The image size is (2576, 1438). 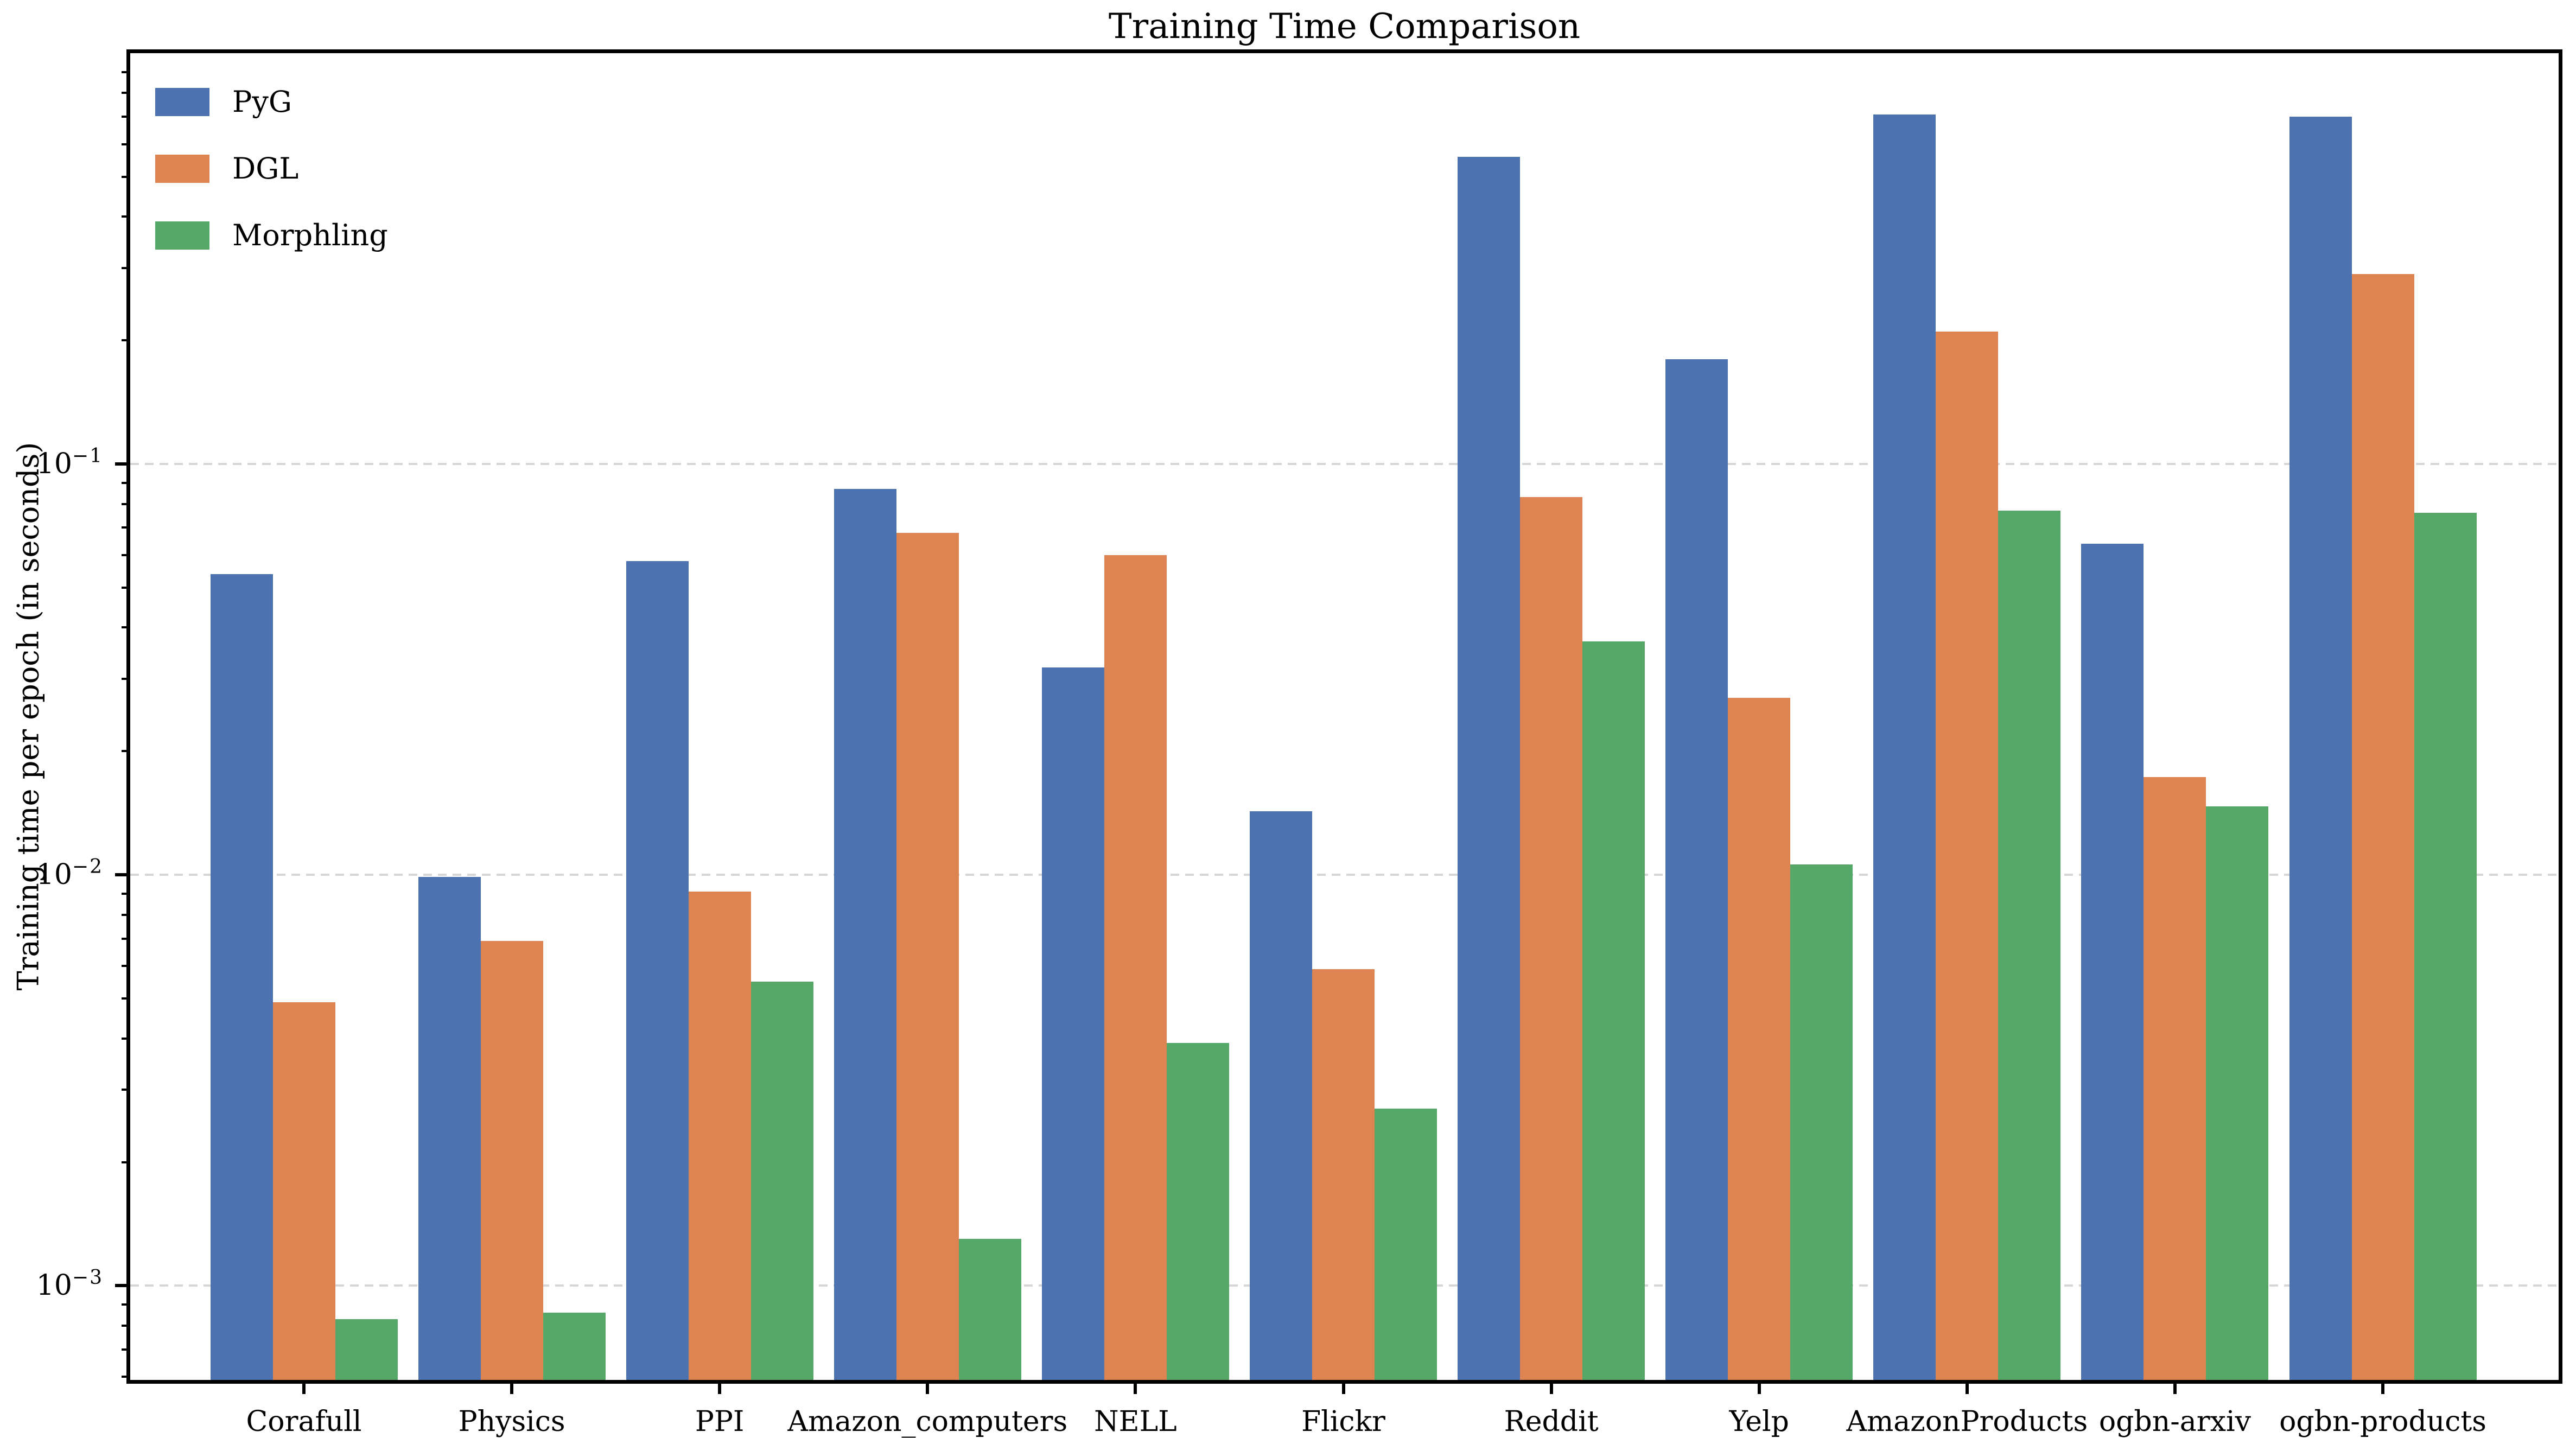 What do you see at coordinates (1345, 27) in the screenshot?
I see `chart-title: Training Time Comparison` at bounding box center [1345, 27].